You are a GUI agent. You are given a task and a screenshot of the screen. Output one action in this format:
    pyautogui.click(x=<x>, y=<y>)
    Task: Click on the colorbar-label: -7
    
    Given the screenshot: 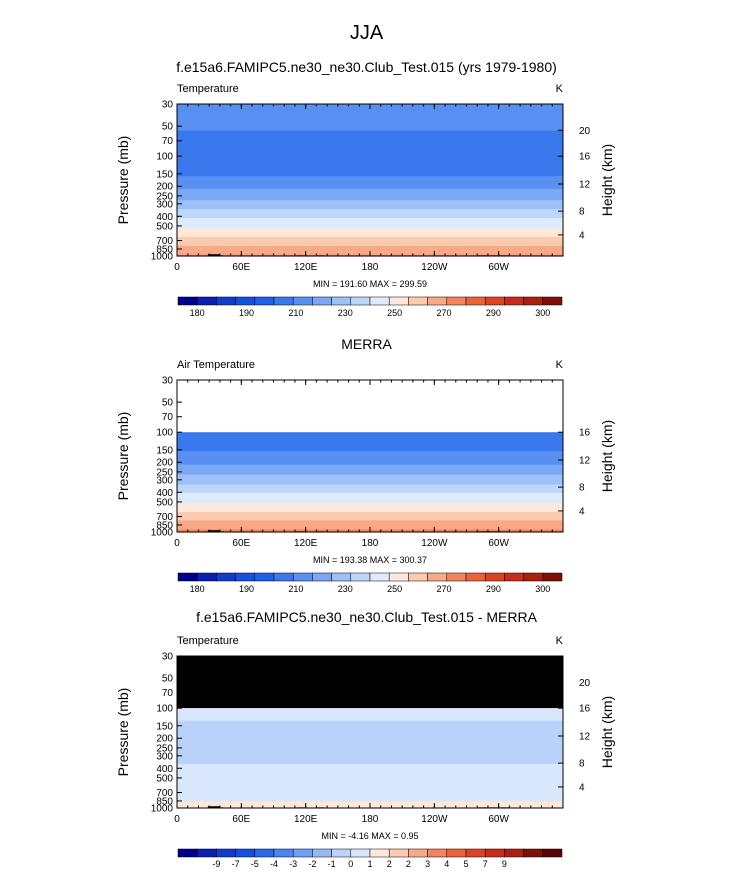 What is the action you would take?
    pyautogui.click(x=236, y=864)
    